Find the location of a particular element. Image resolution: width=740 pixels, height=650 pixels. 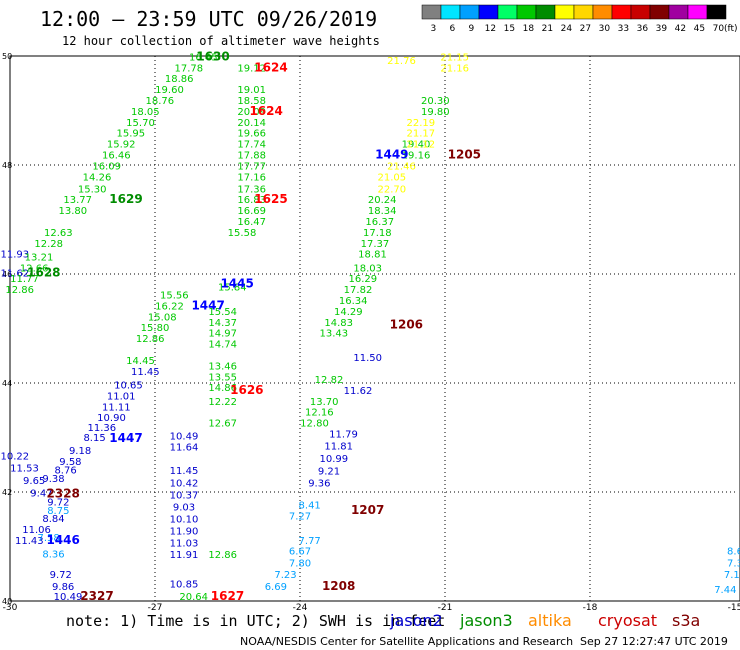

swh-data-point: 8.15 is located at coordinates (94, 438).